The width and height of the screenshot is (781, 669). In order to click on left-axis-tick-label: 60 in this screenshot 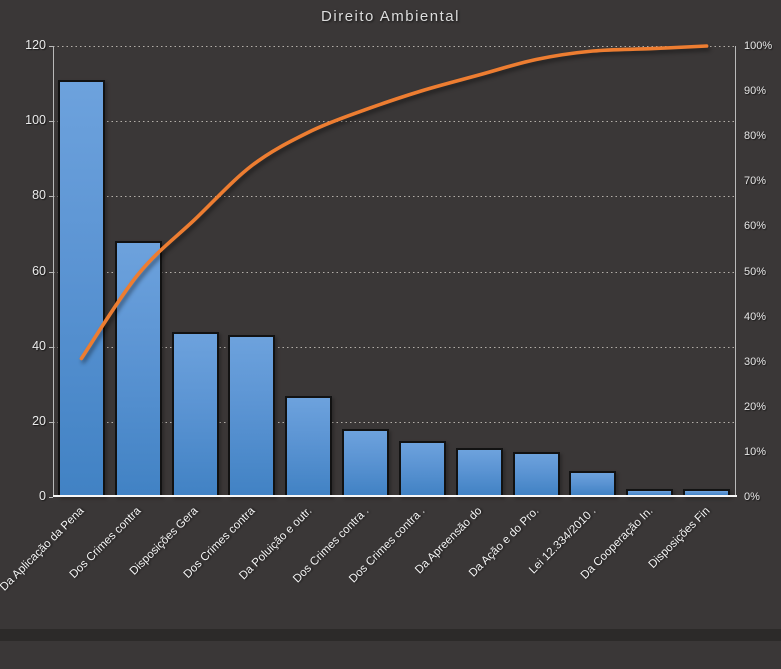, I will do `click(39, 270)`.